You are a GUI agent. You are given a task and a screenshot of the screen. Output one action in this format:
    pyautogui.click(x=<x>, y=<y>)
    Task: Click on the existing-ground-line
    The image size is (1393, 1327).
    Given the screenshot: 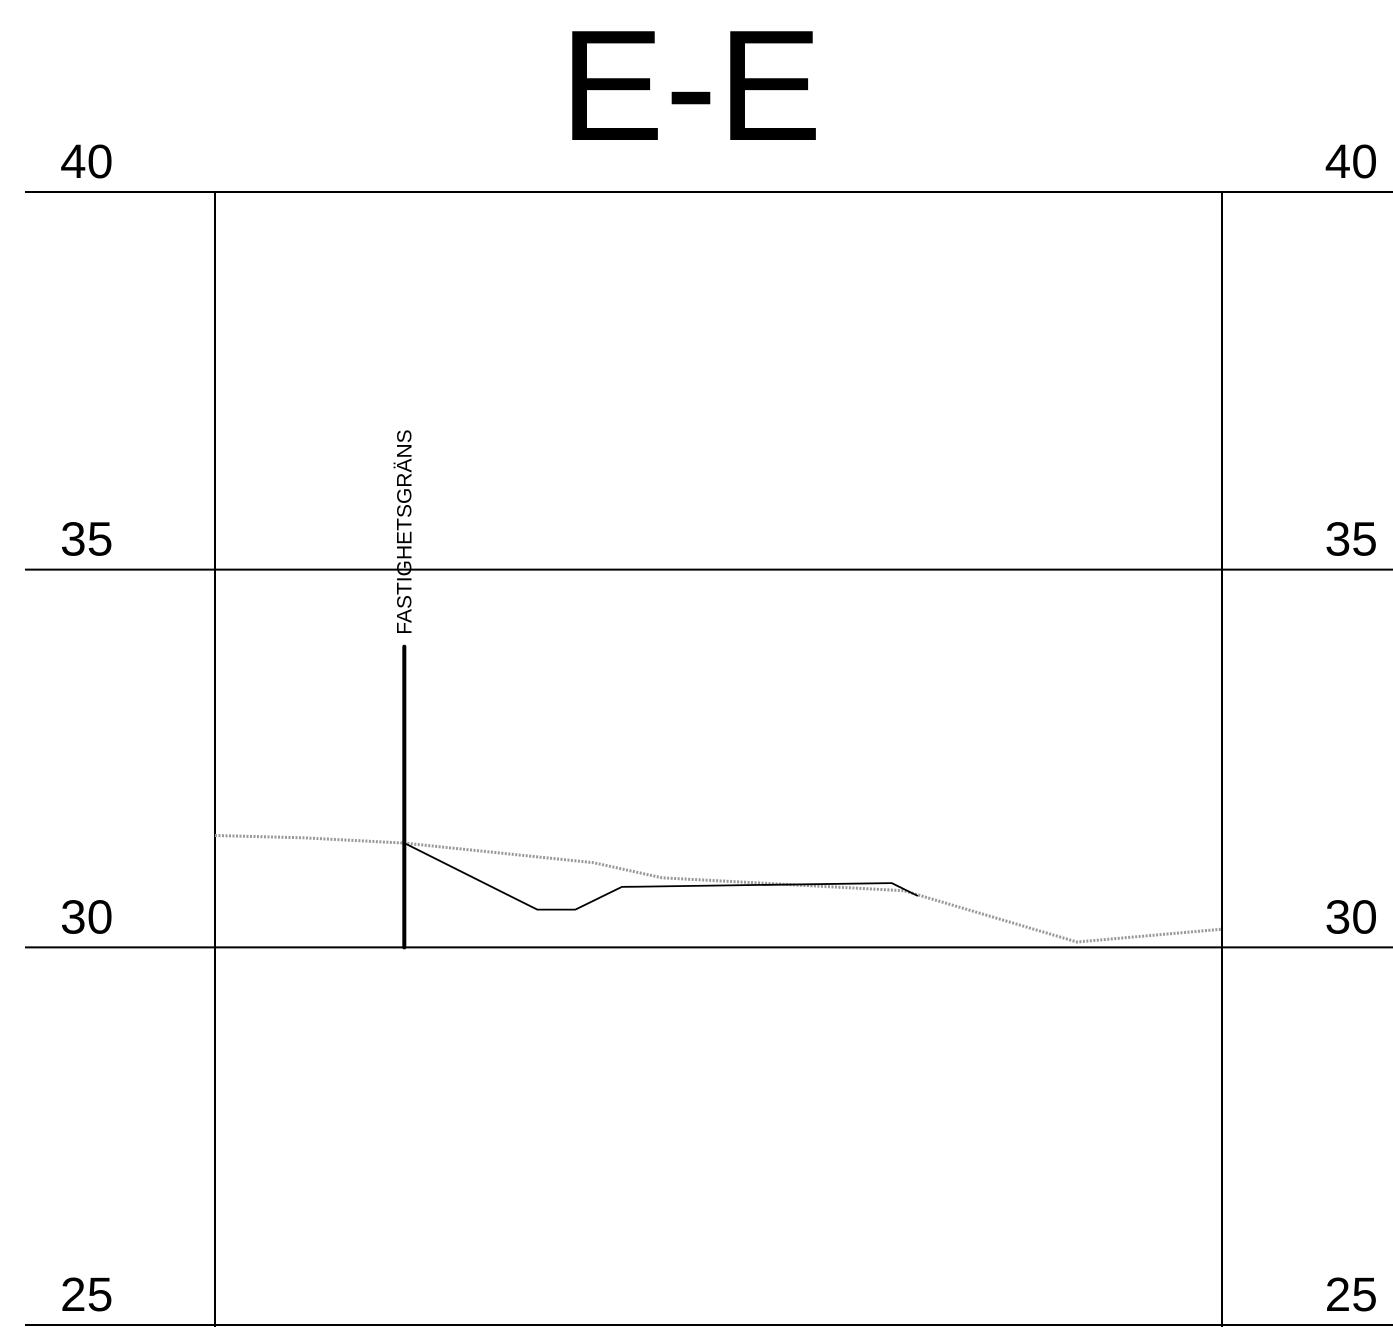 What is the action you would take?
    pyautogui.click(x=718, y=889)
    